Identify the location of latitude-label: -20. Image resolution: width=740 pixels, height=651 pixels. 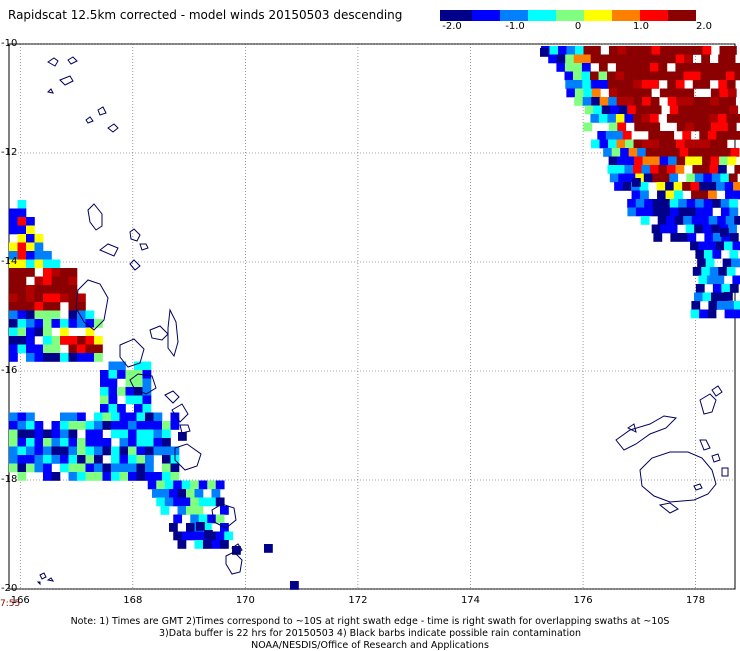
(9, 588).